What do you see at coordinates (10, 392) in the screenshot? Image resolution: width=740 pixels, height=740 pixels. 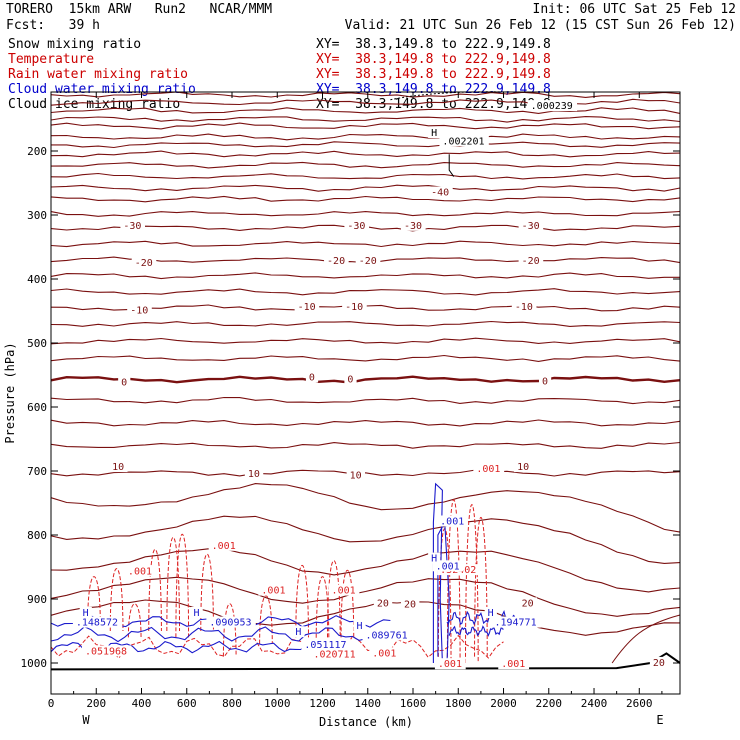 I see `y-axis-label: Pressure (hPa)` at bounding box center [10, 392].